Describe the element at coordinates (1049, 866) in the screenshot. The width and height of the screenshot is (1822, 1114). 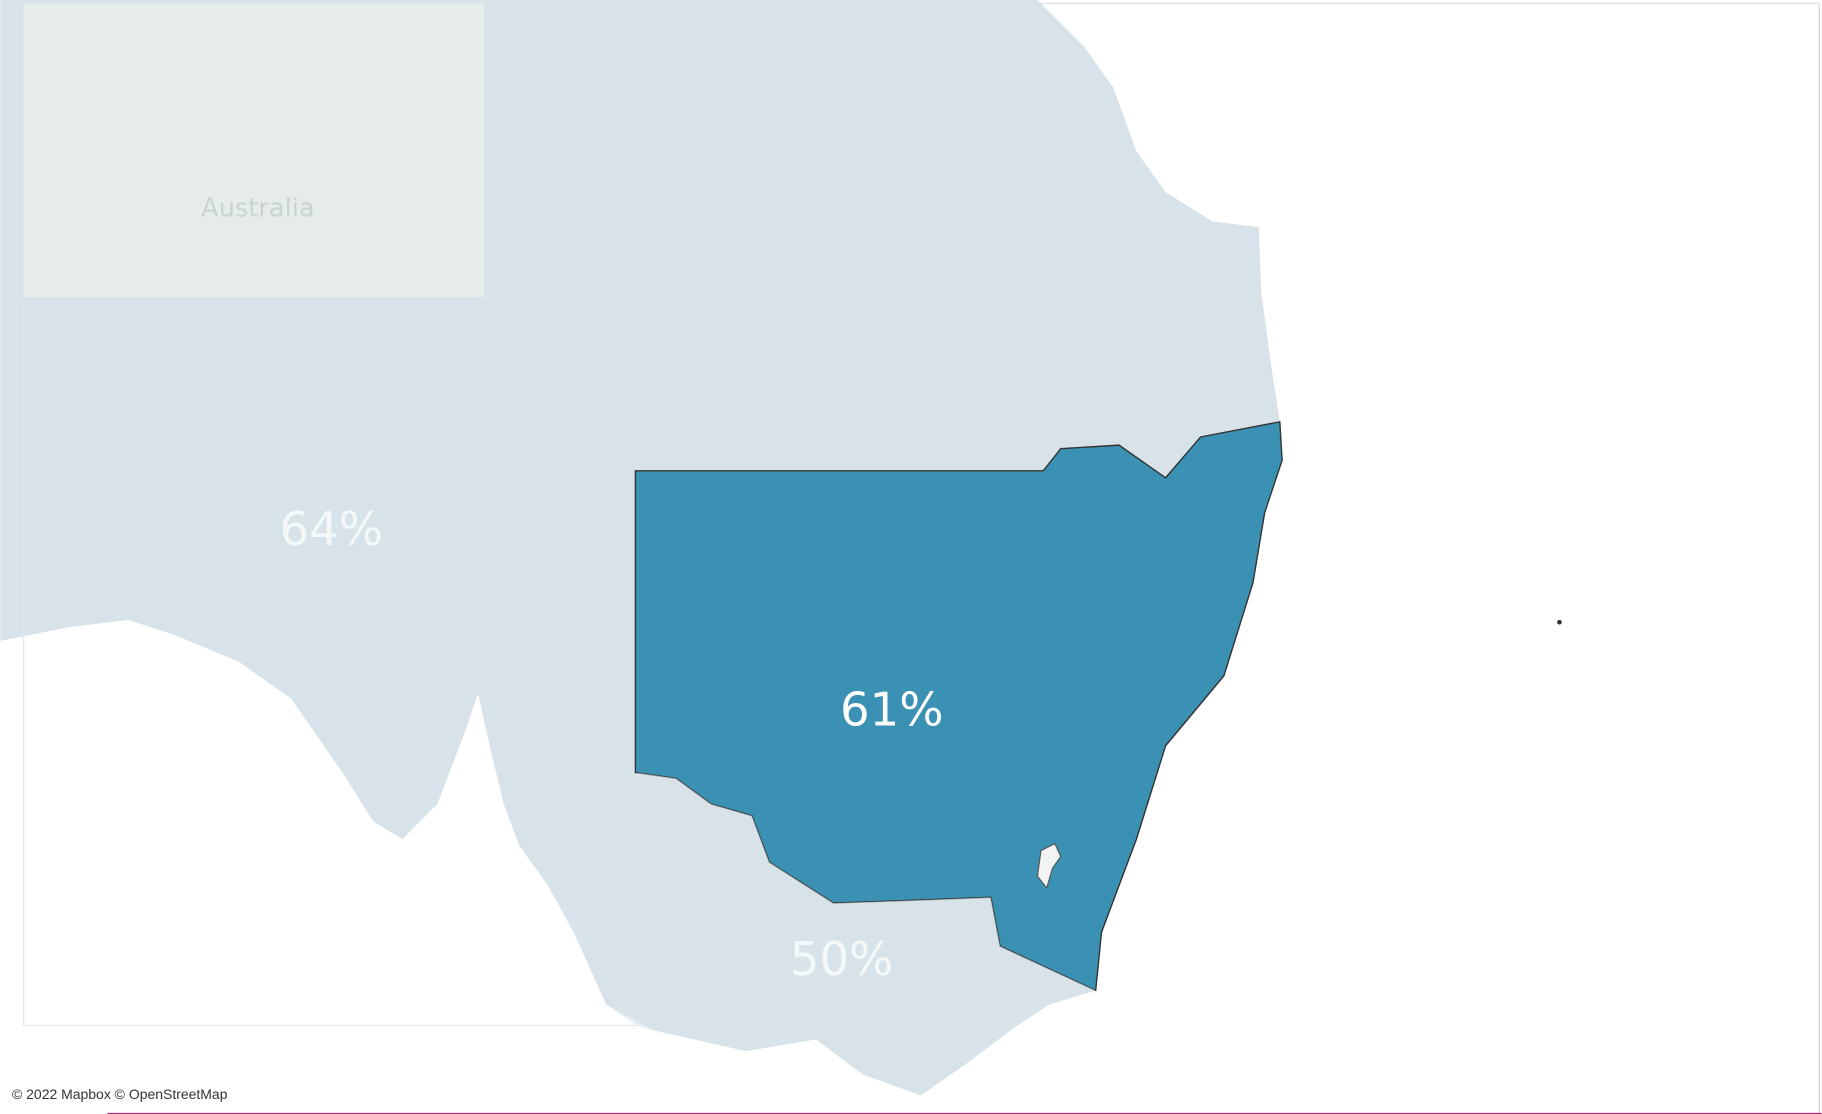
I see `act-territory` at that location.